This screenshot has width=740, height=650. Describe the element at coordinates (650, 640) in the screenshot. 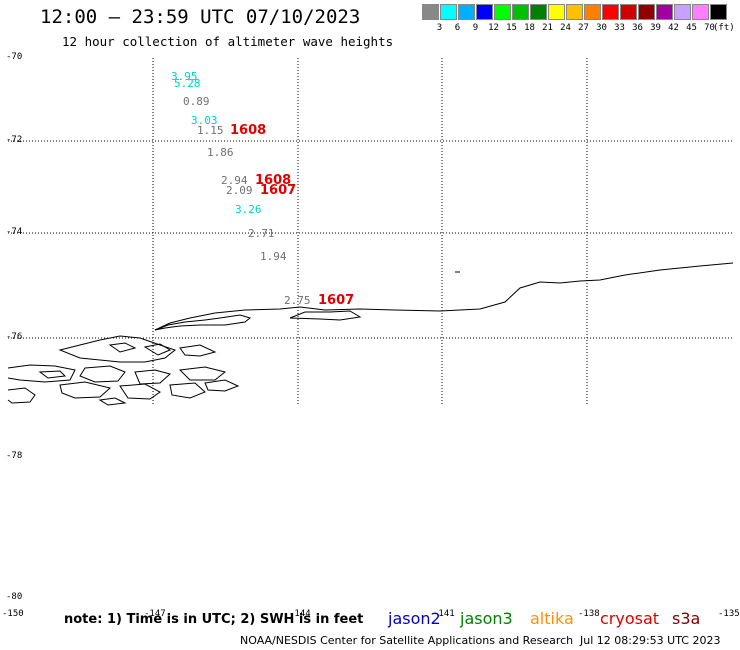

I see `footer-timestamp: Jul 12 08:29:53 UTC 2023` at that location.